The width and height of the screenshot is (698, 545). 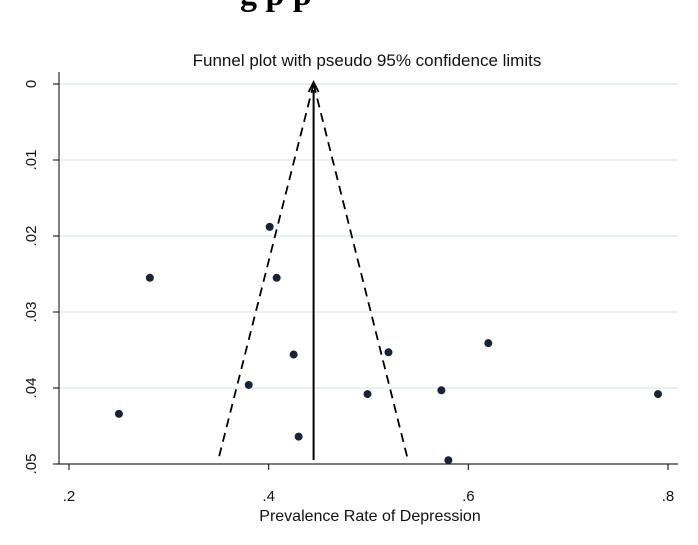 What do you see at coordinates (468, 496) in the screenshot?
I see `x-tick-label: .6` at bounding box center [468, 496].